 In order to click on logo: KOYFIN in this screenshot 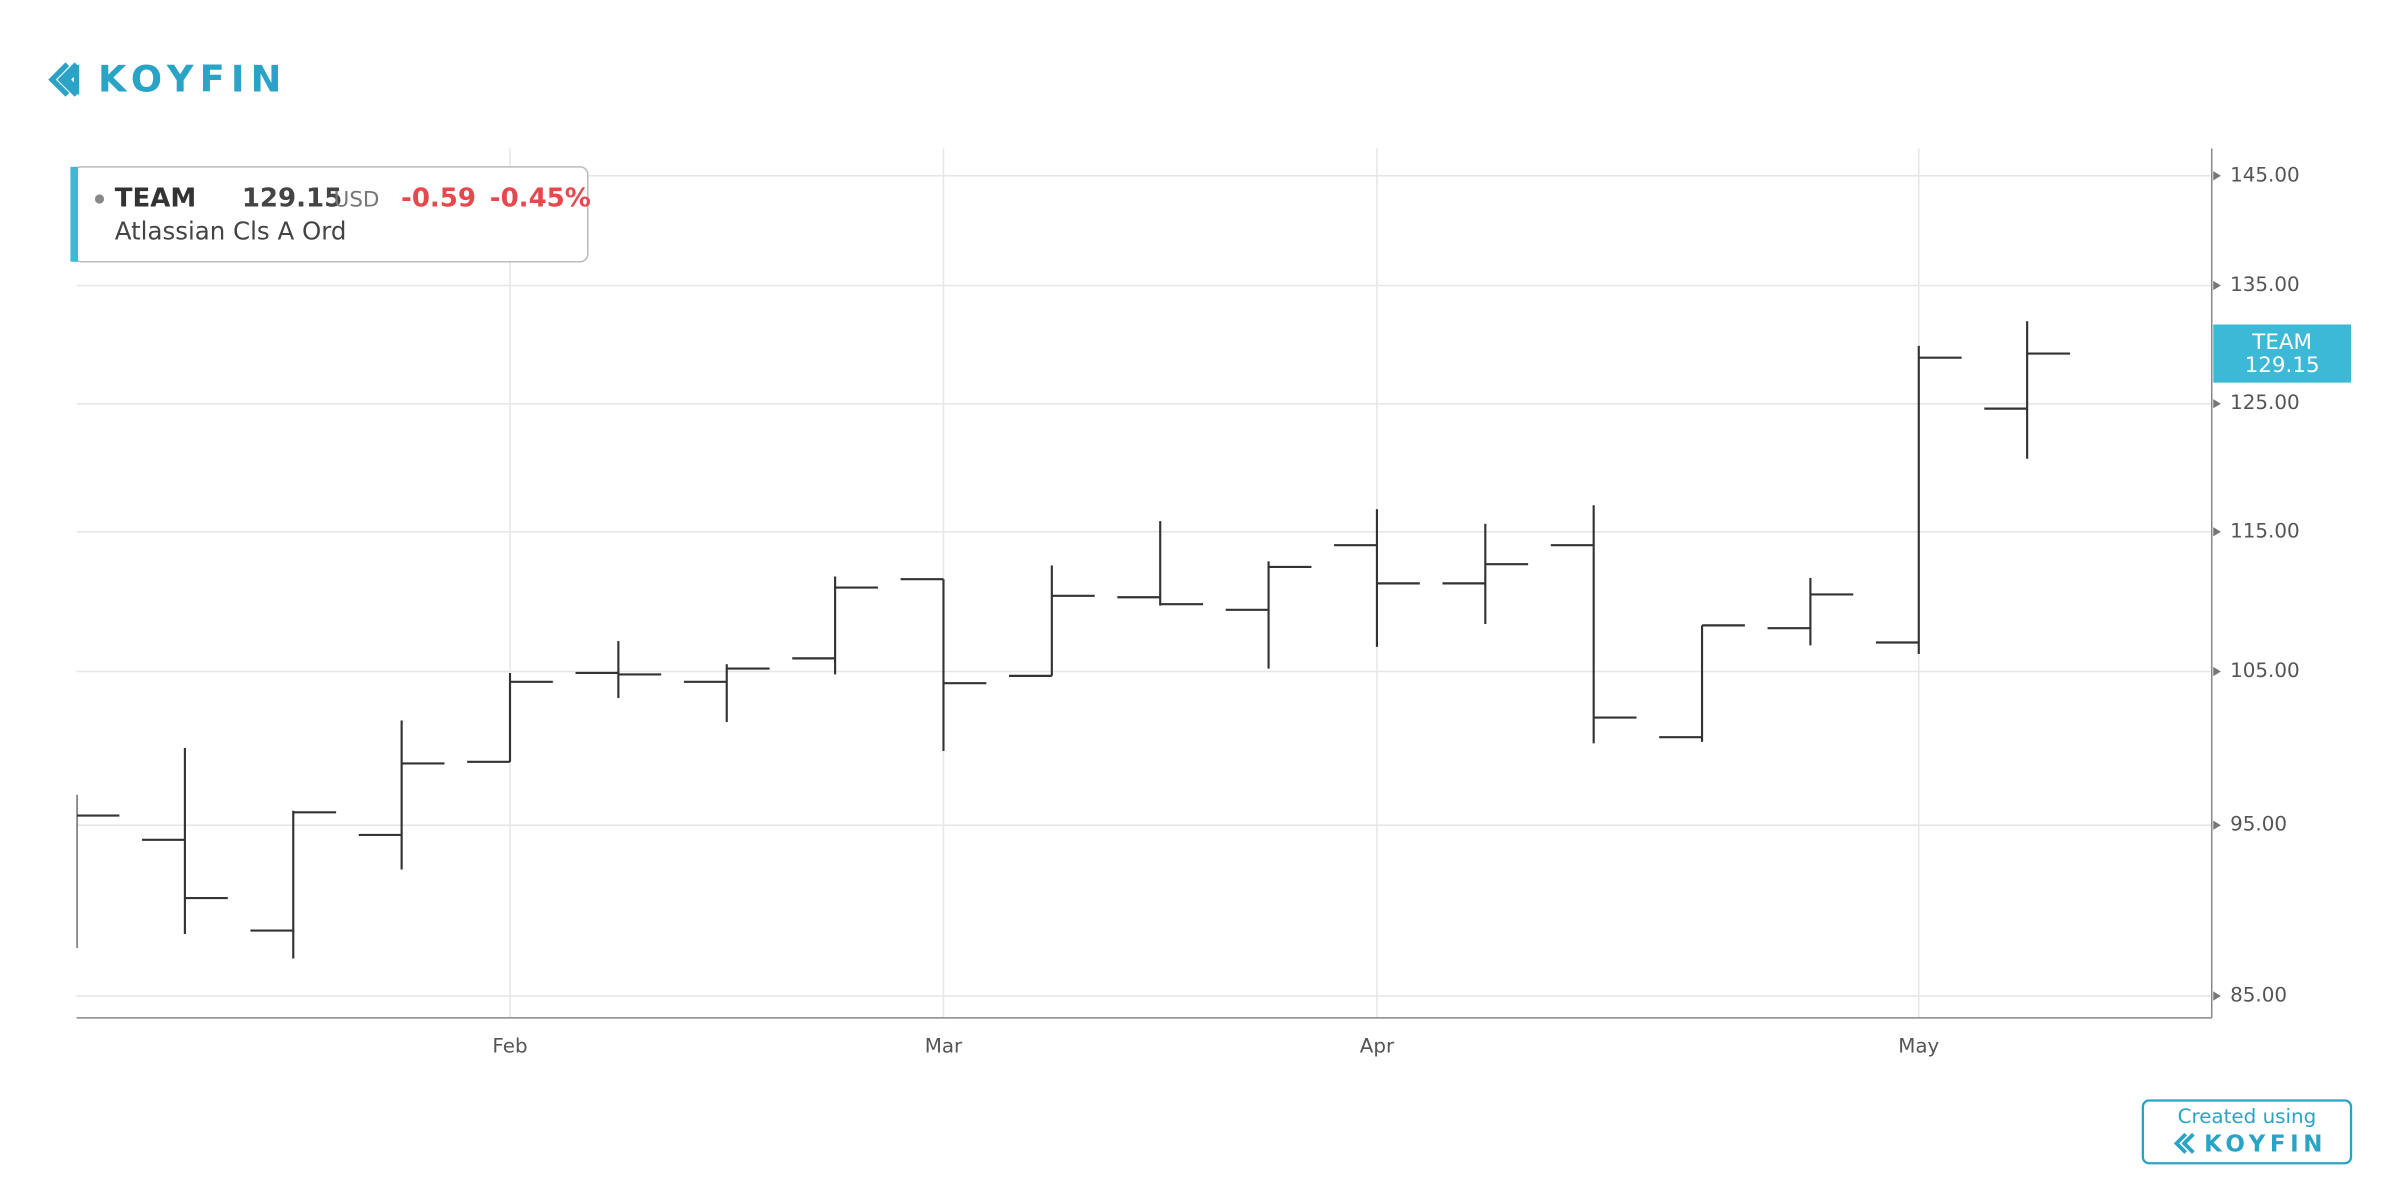, I will do `click(168, 79)`.